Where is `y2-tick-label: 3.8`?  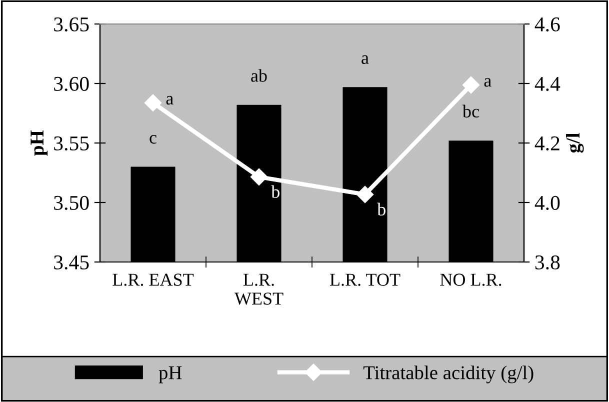
y2-tick-label: 3.8 is located at coordinates (547, 262).